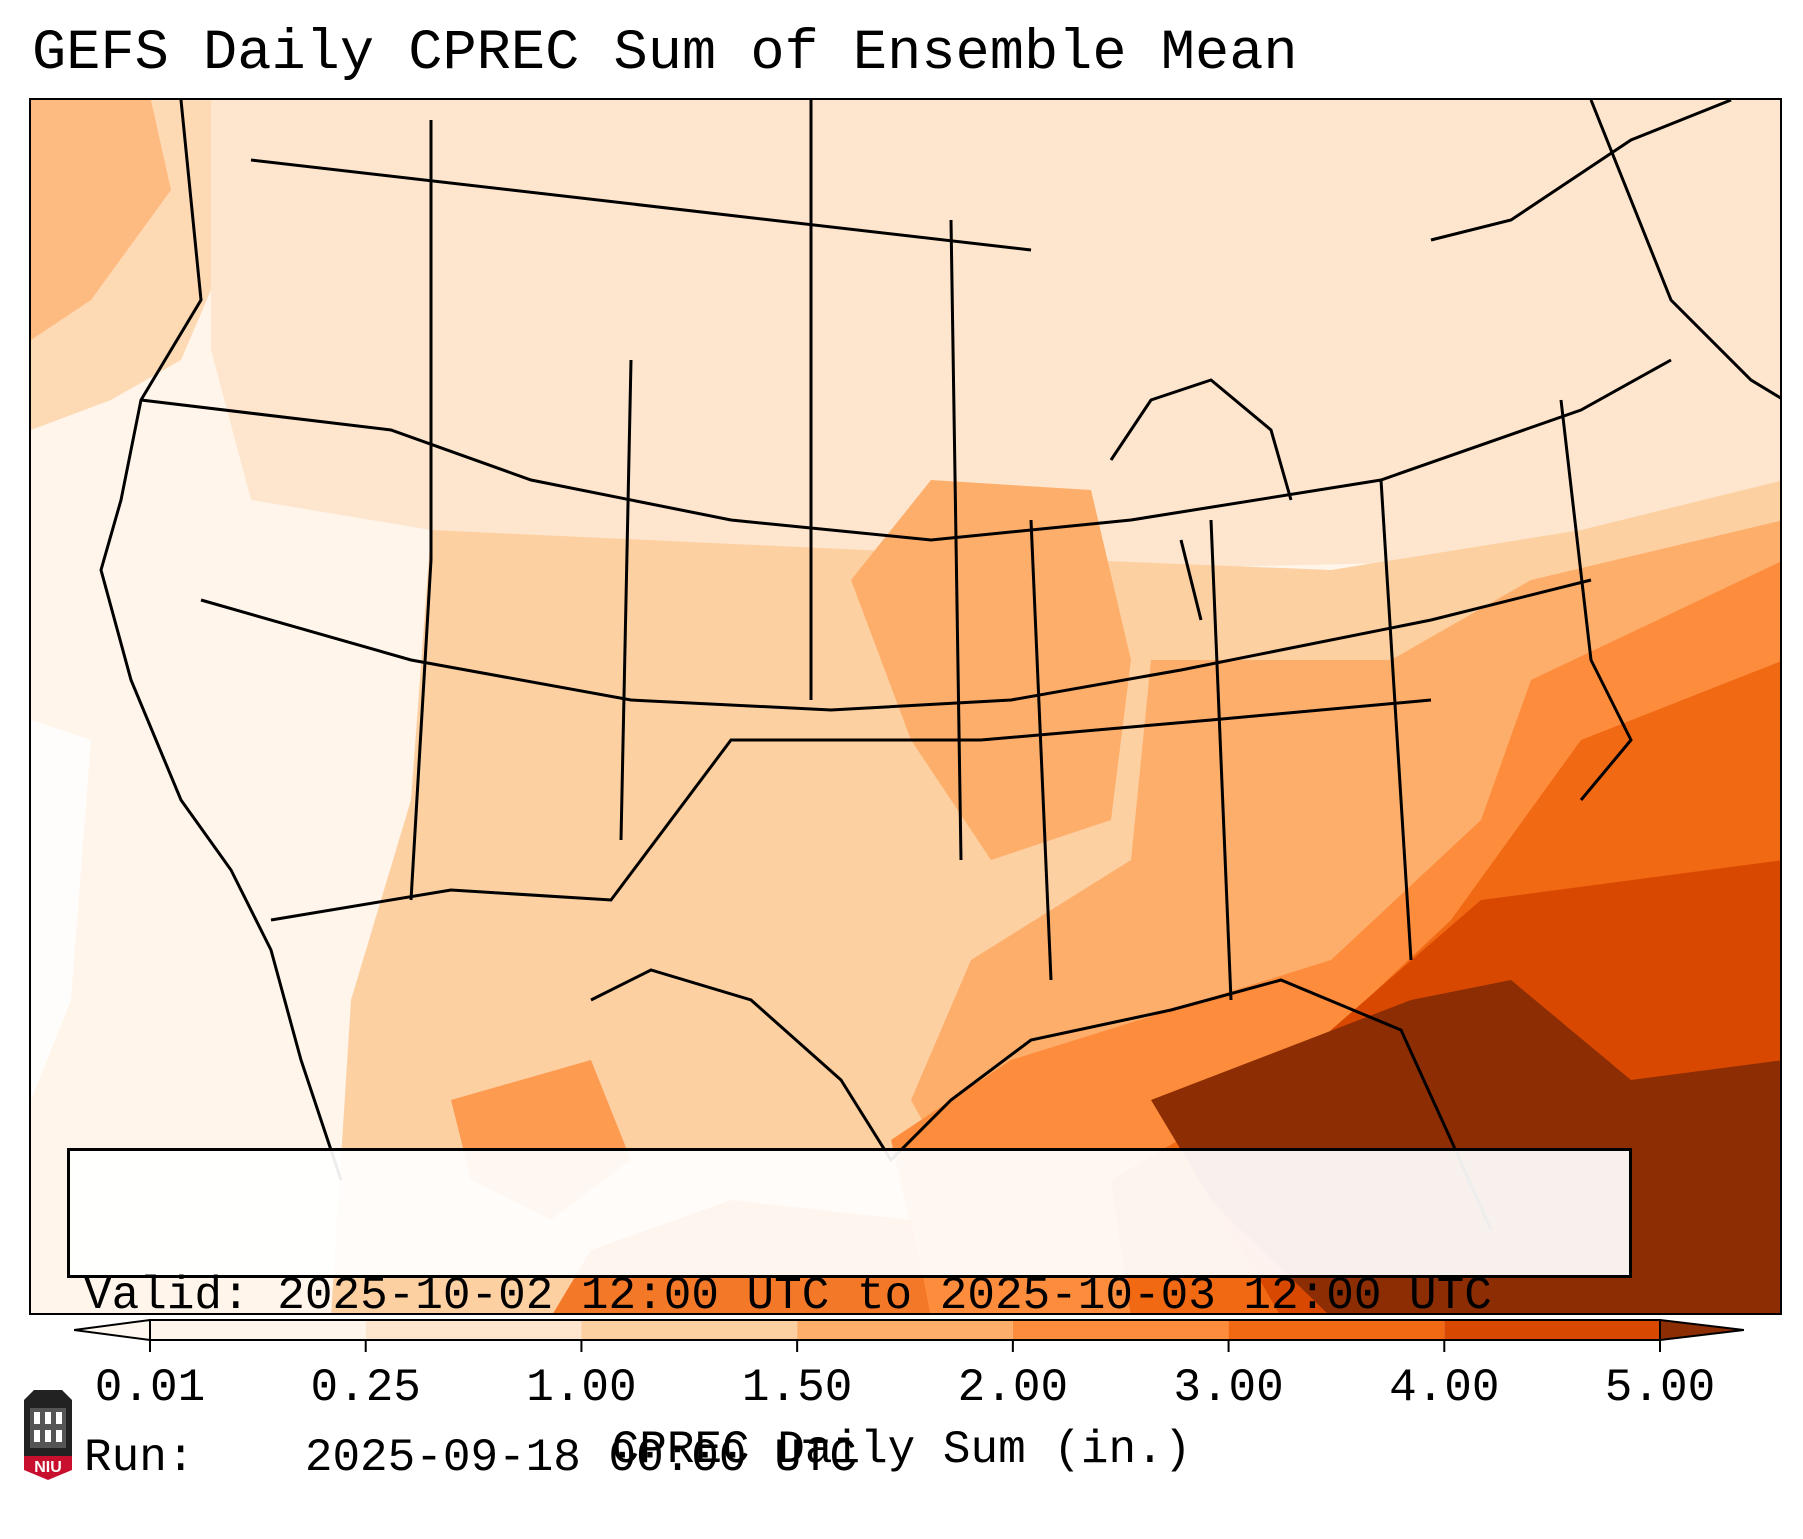 This screenshot has width=1803, height=1539. What do you see at coordinates (48, 1435) in the screenshot?
I see `niu-logo: NIU` at bounding box center [48, 1435].